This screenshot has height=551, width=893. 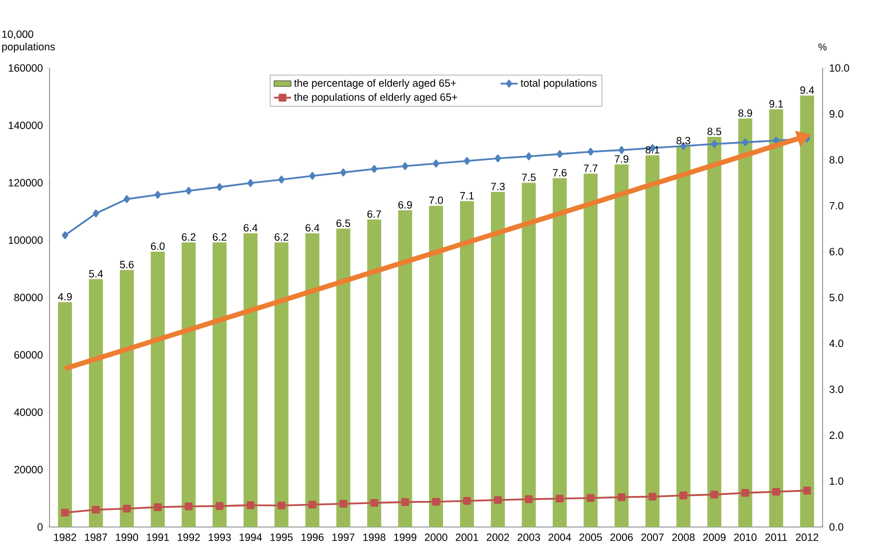 What do you see at coordinates (621, 159) in the screenshot?
I see `data-label: 7.9` at bounding box center [621, 159].